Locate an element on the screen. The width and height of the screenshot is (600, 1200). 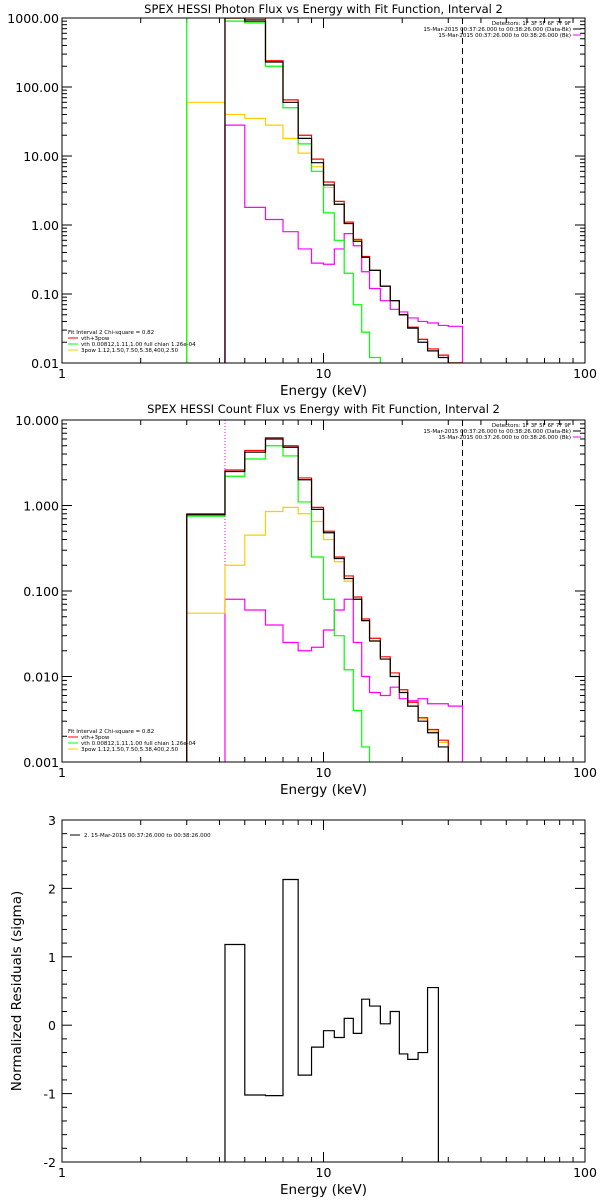
y-tick-label: 0.10 is located at coordinates (45, 294).